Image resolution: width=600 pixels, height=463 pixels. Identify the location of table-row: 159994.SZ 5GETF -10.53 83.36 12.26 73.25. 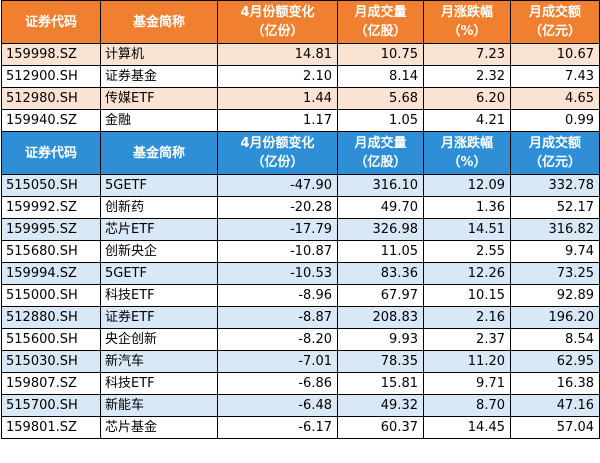
(300, 273).